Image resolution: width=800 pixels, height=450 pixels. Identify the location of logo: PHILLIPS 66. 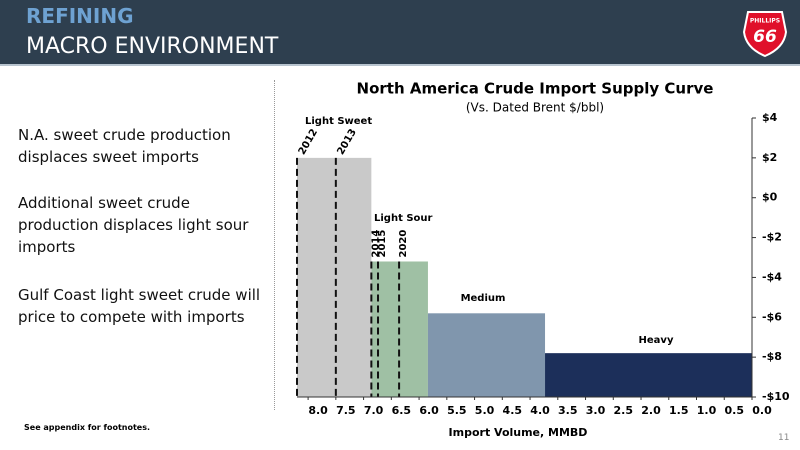
(765, 34).